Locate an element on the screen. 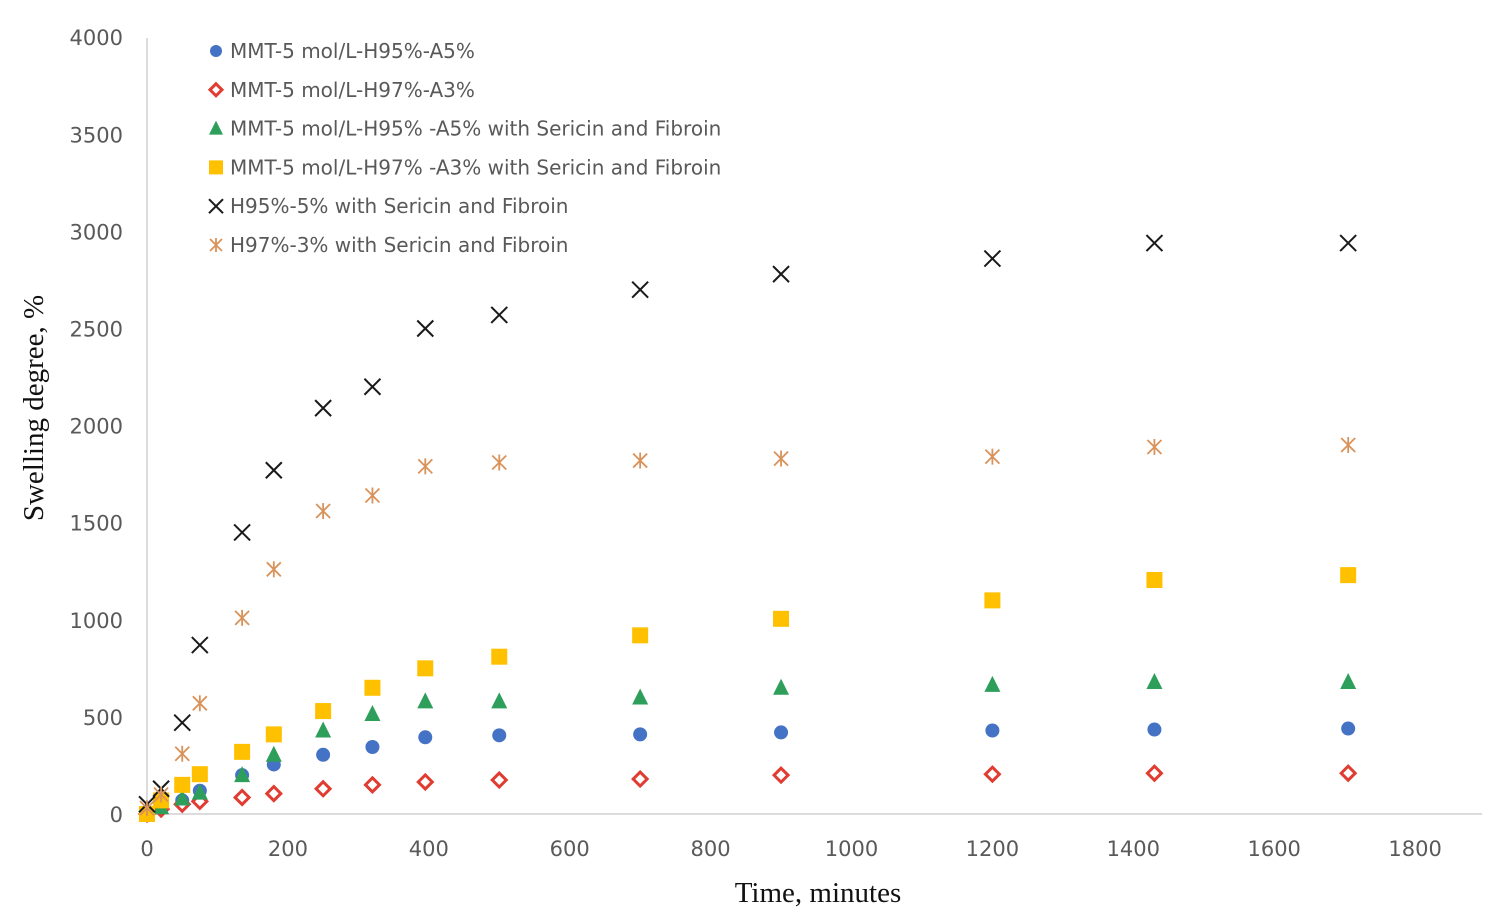 This screenshot has height=919, width=1500. x-axis-title: Time, minutes is located at coordinates (818, 893).